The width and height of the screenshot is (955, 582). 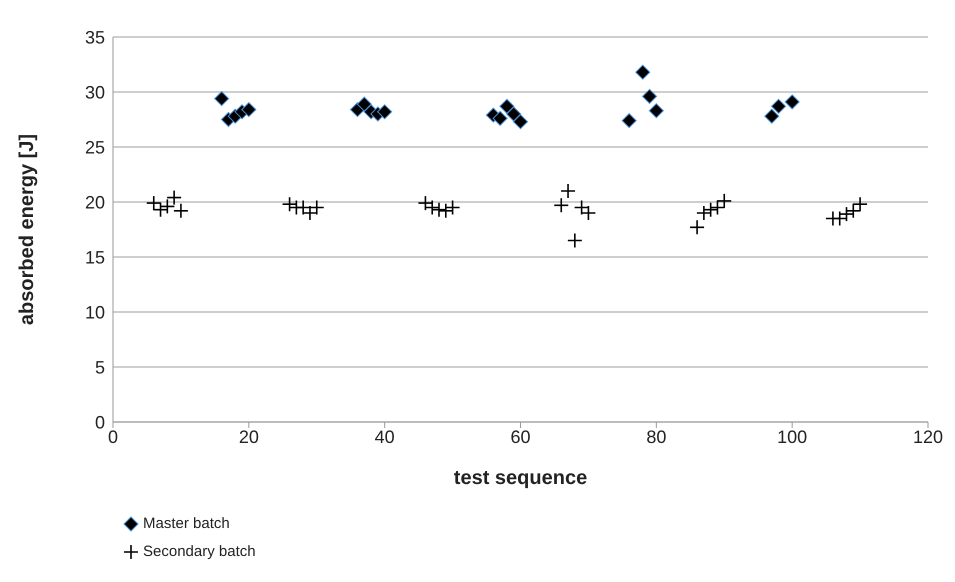 What do you see at coordinates (199, 552) in the screenshot?
I see `legend-label: Secondary batch` at bounding box center [199, 552].